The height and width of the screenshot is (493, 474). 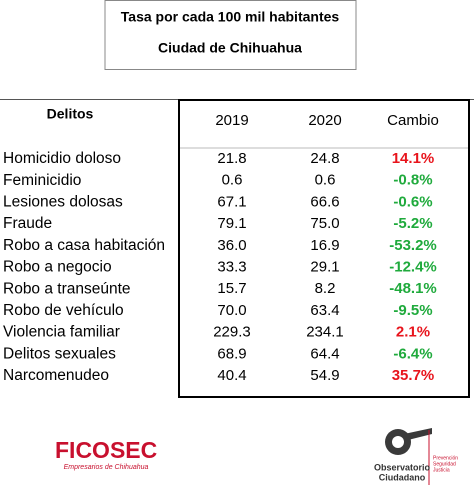 I want to click on cell: 66.6, so click(x=324, y=201).